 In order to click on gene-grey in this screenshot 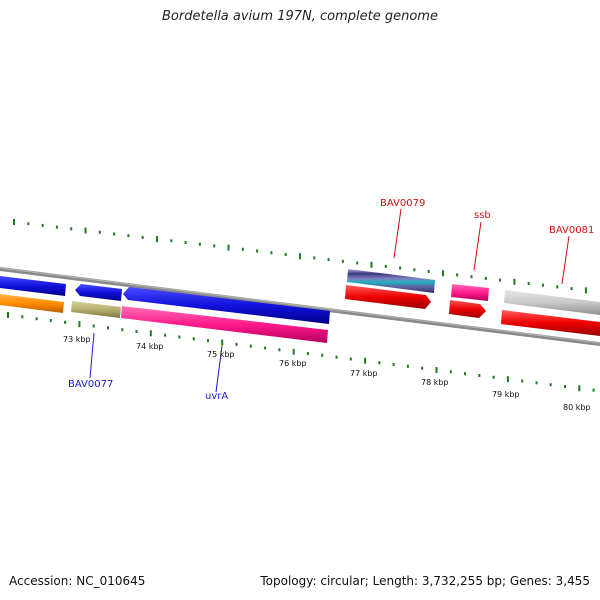, I will do `click(552, 302)`.